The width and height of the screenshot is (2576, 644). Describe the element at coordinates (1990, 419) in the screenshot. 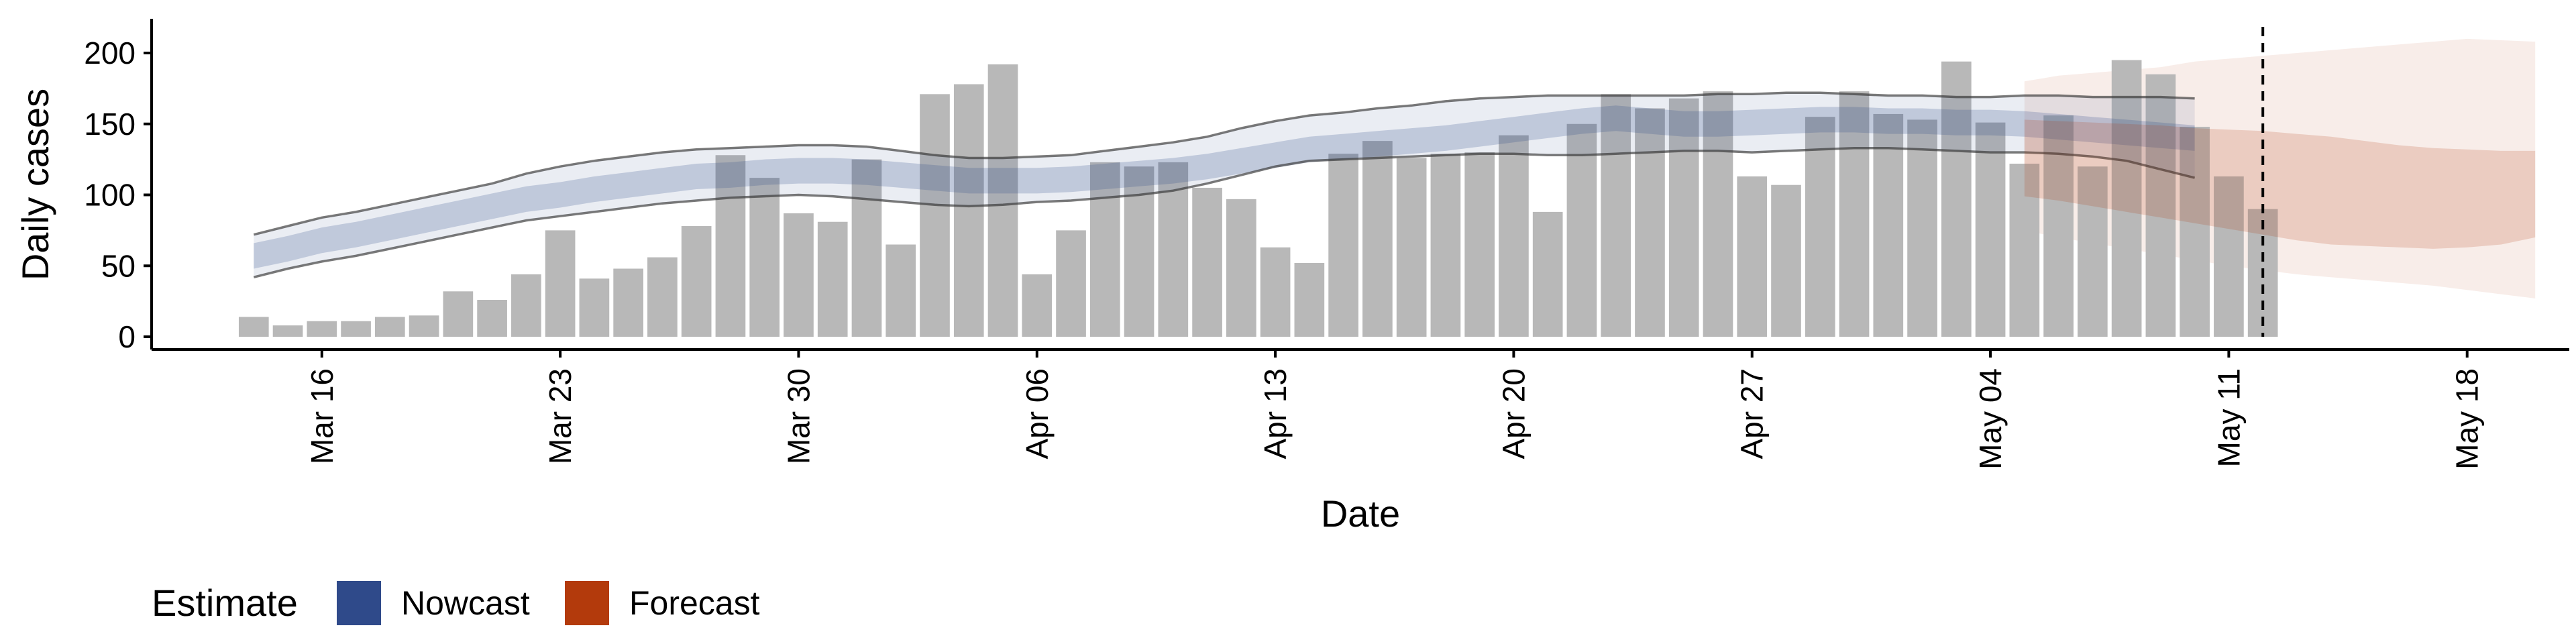

I see `x-tick-label: May 04` at that location.